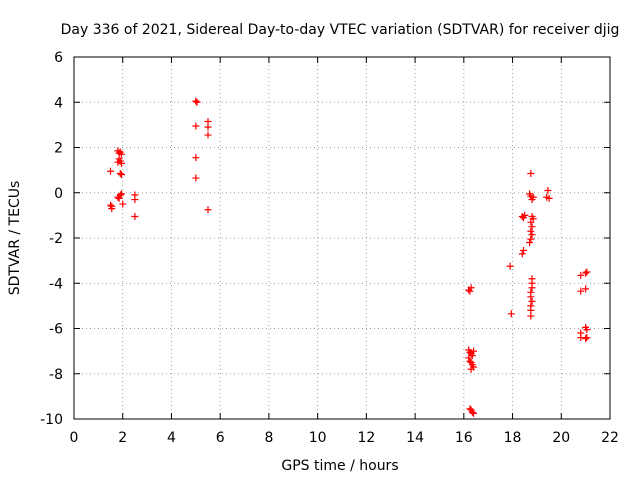 Image resolution: width=640 pixels, height=480 pixels. Describe the element at coordinates (464, 438) in the screenshot. I see `x-tick-label: 16` at that location.